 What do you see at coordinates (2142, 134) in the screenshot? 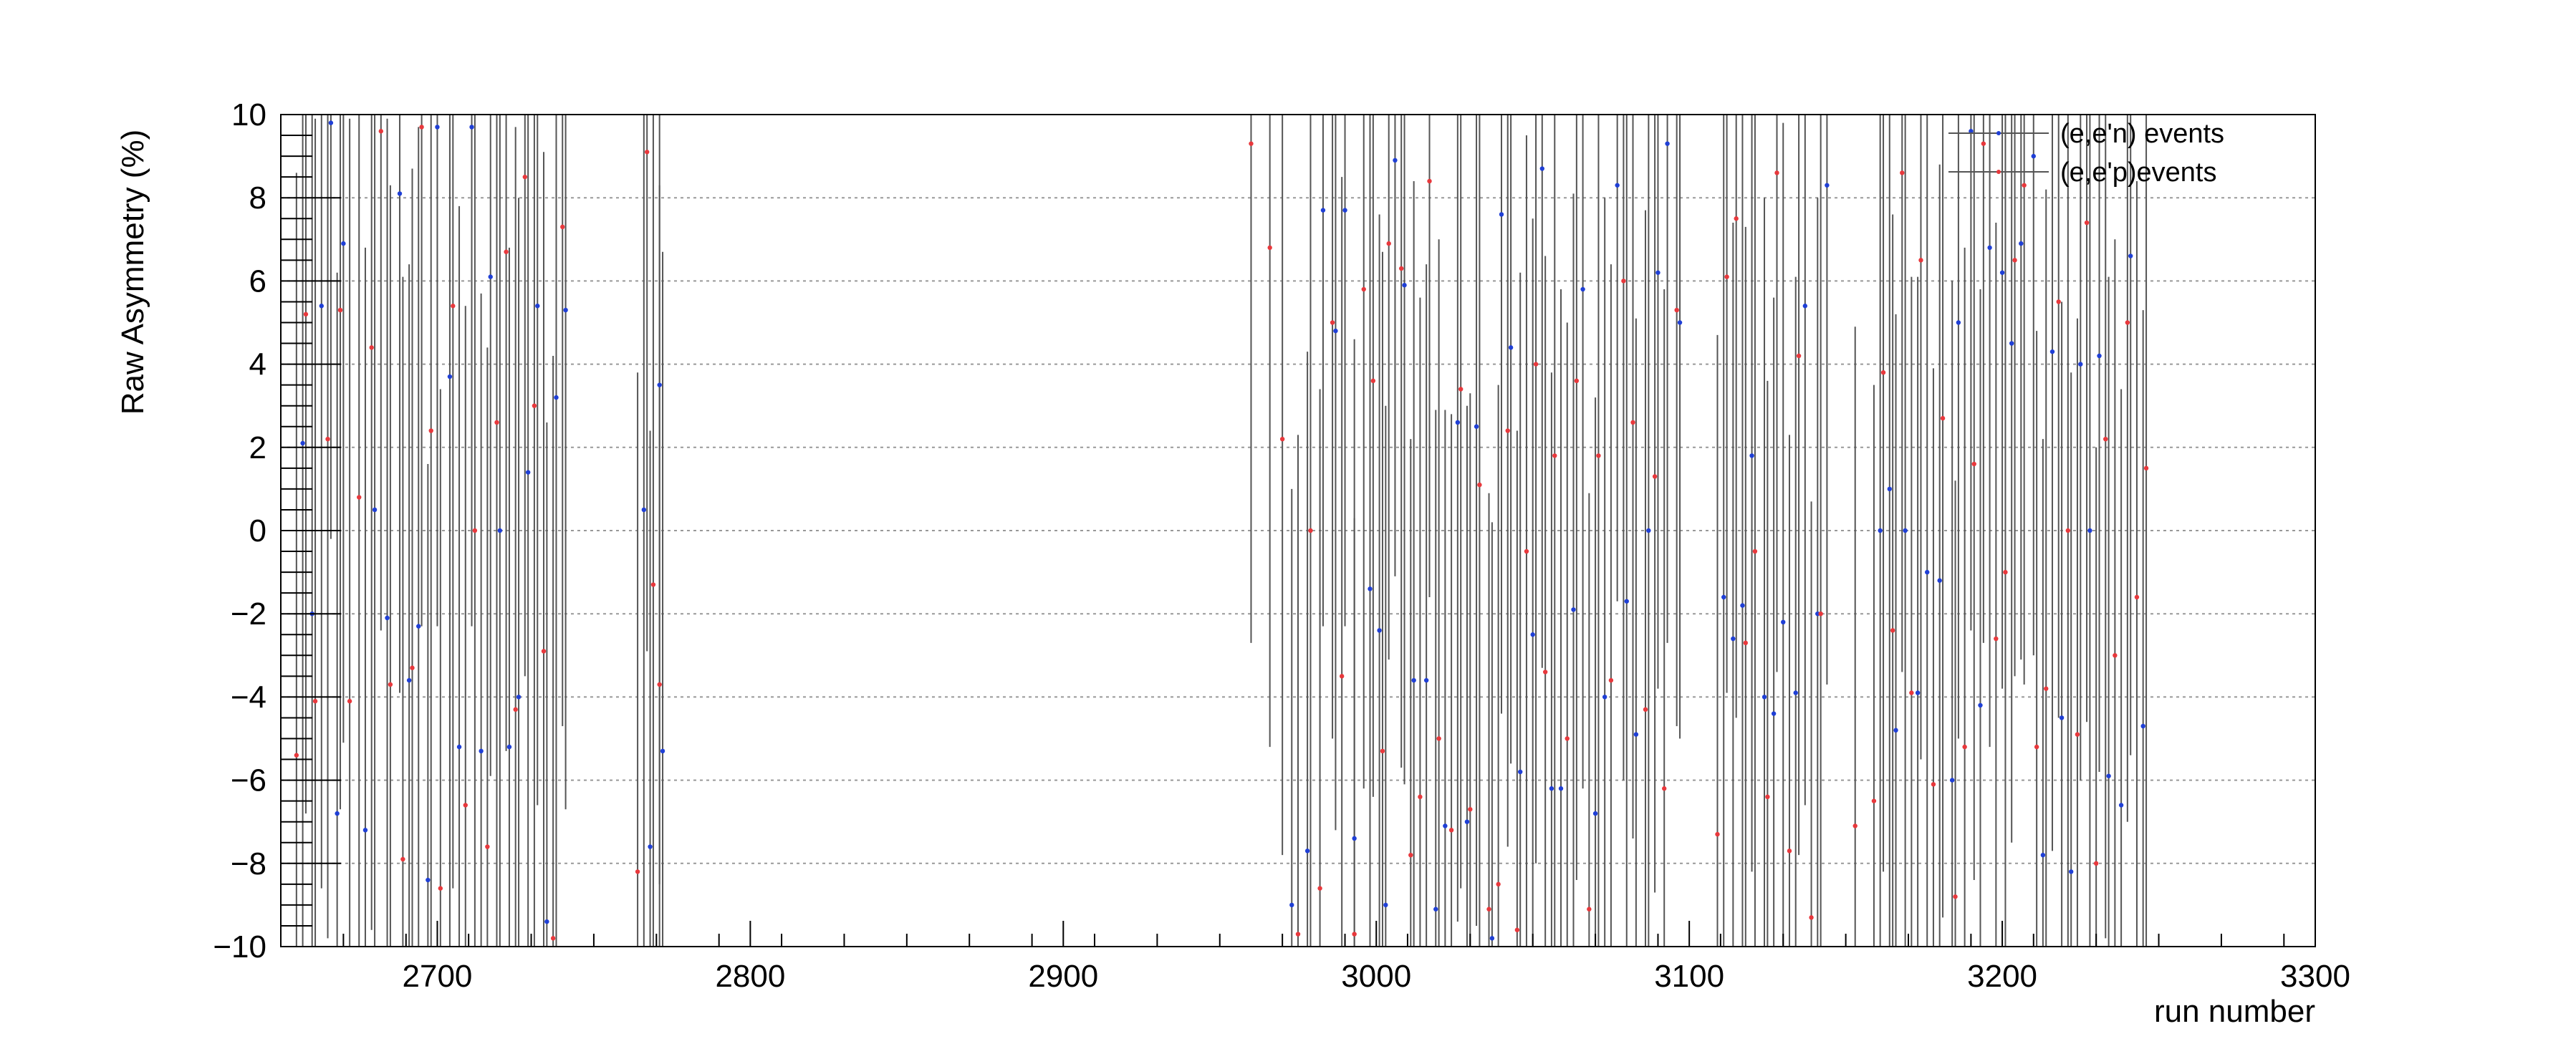
I see `legend-label-neutron: (e,e'n) events` at bounding box center [2142, 134].